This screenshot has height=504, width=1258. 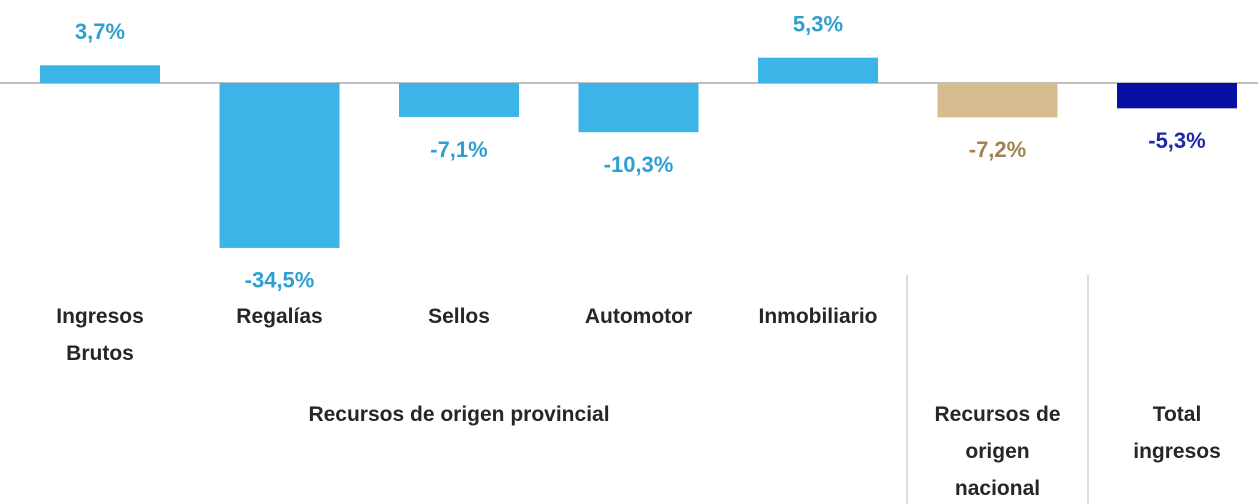 I want to click on group-label: Recursos de origen nacional, so click(x=997, y=451).